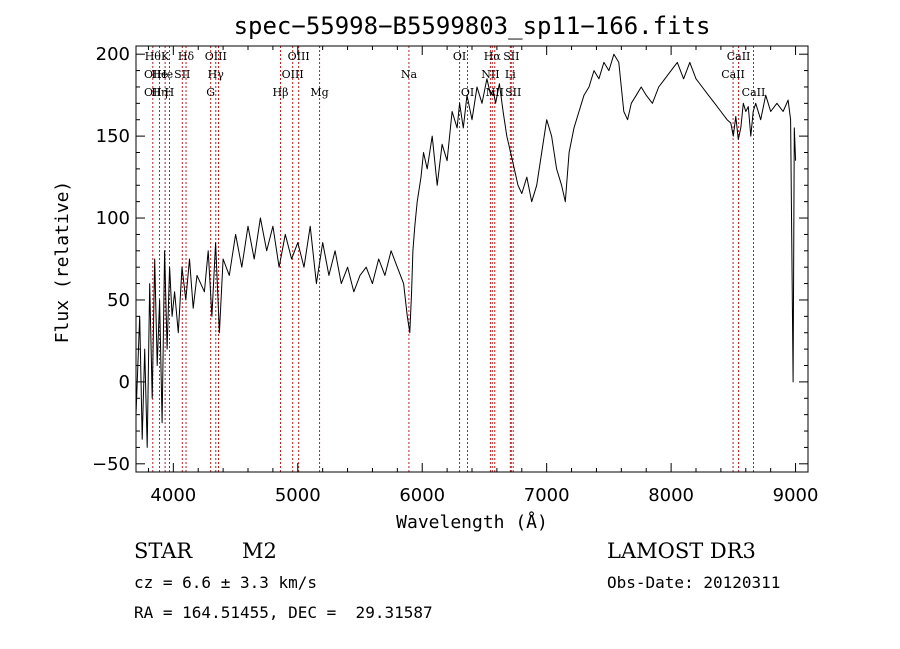  What do you see at coordinates (472, 26) in the screenshot?
I see `chart-title: spec−55998−B5599803_sp11−166.fits` at bounding box center [472, 26].